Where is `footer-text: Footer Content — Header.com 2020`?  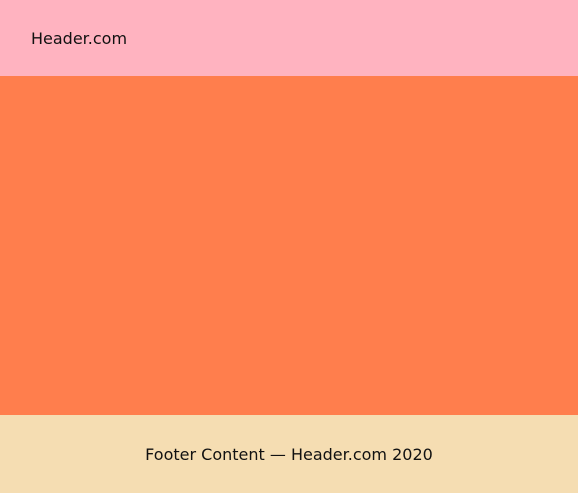 footer-text: Footer Content — Header.com 2020 is located at coordinates (289, 454).